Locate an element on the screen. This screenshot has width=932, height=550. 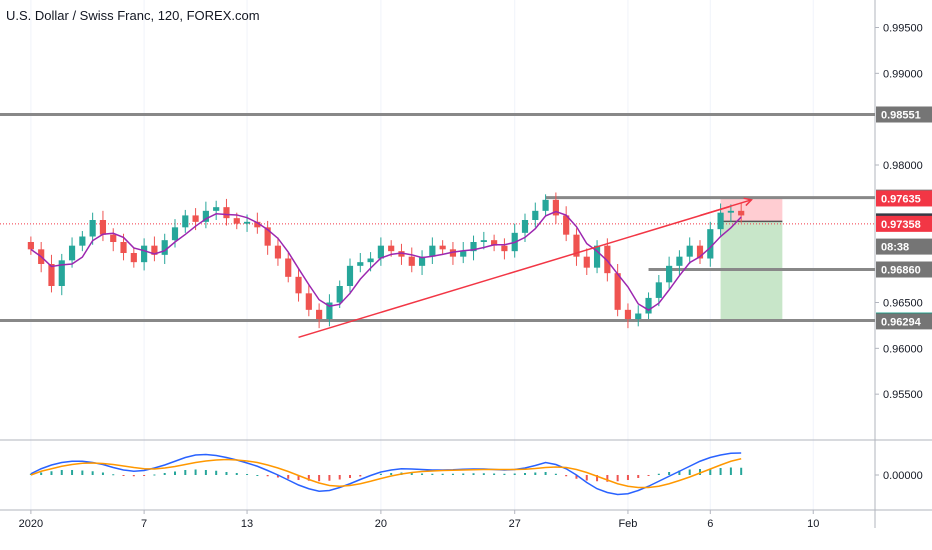
time-tick-label: 6 is located at coordinates (710, 524).